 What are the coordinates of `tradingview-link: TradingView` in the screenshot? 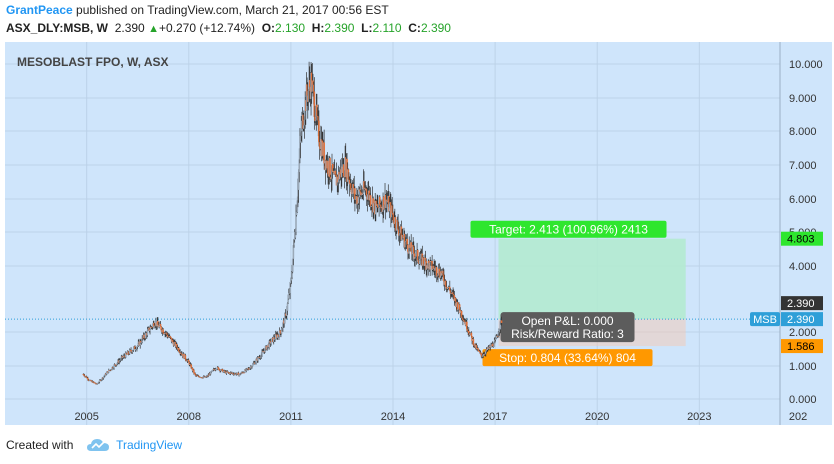 It's located at (149, 445).